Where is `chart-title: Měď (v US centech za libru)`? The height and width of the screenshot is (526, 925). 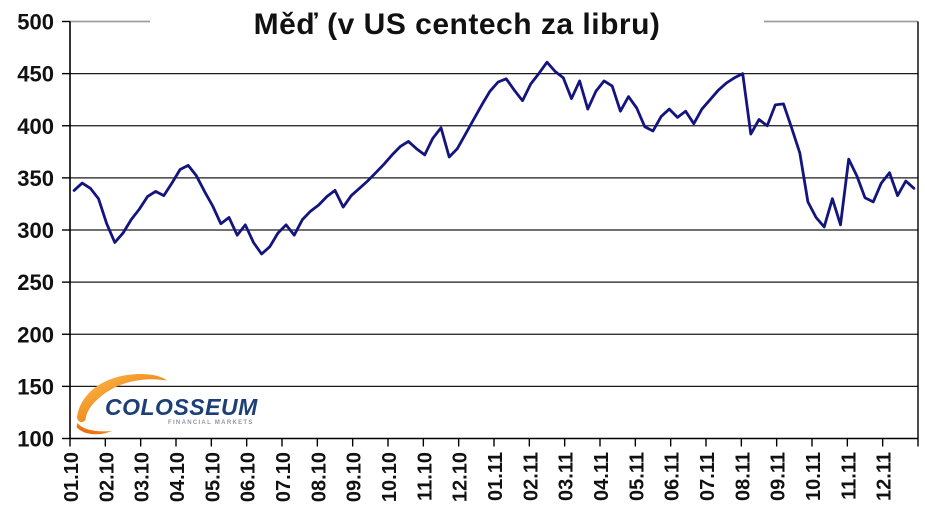
chart-title: Měď (v US centech za libru) is located at coordinates (457, 25).